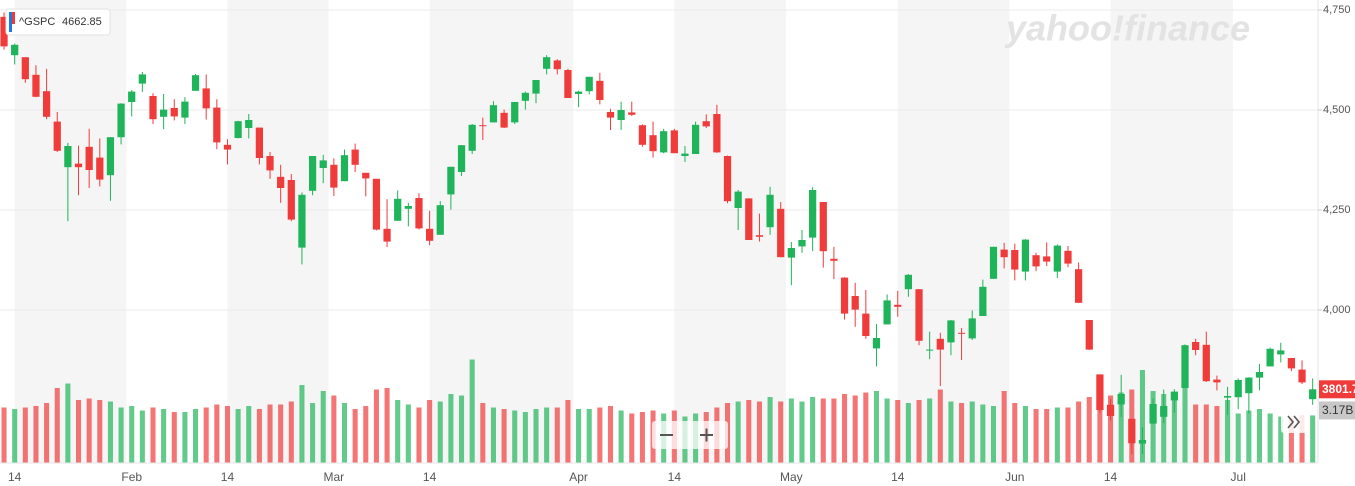  What do you see at coordinates (578, 477) in the screenshot?
I see `x-tick-label: Apr` at bounding box center [578, 477].